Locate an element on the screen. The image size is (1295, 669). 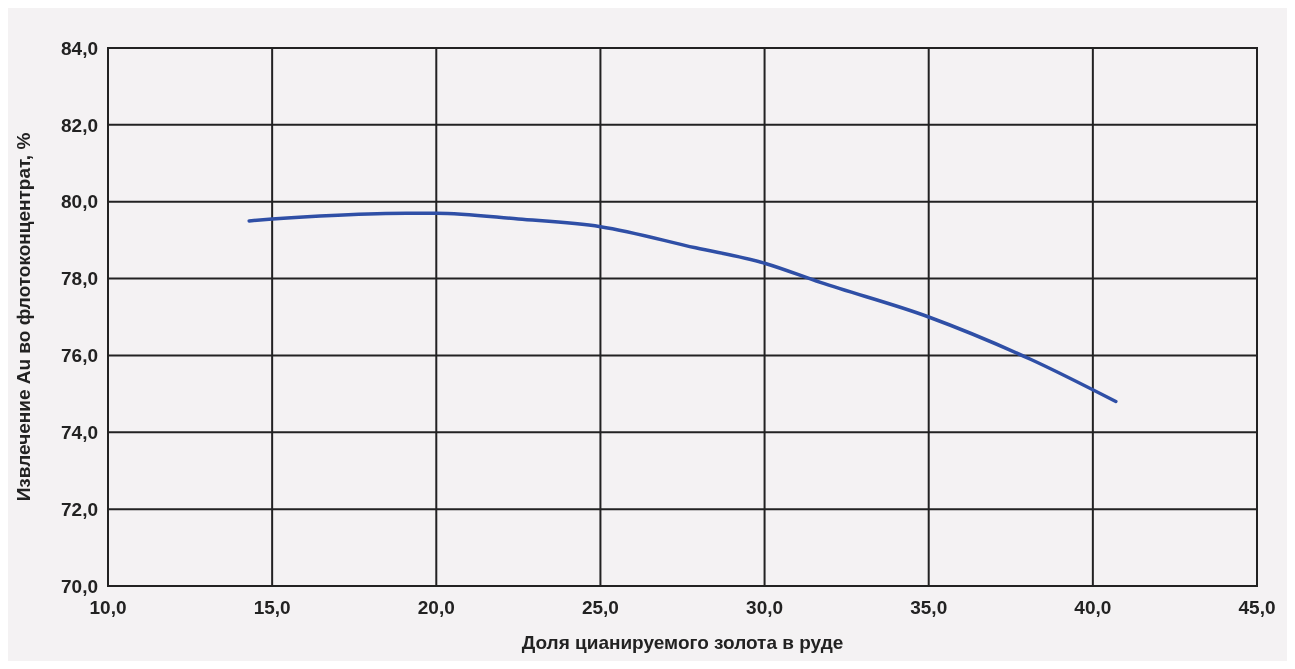
y-tick-label: 78,0 is located at coordinates (79, 279).